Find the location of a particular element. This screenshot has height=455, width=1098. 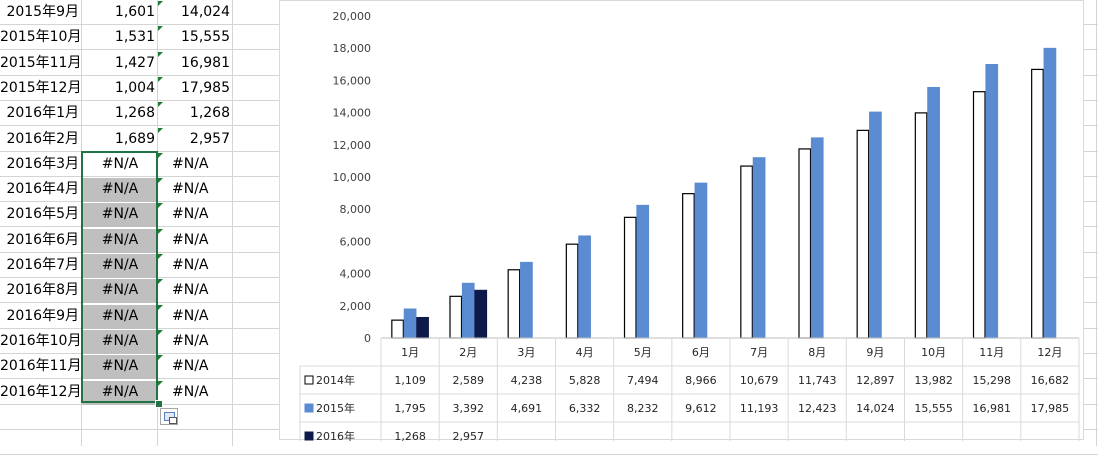

data-value-label: 11,193 is located at coordinates (759, 408).